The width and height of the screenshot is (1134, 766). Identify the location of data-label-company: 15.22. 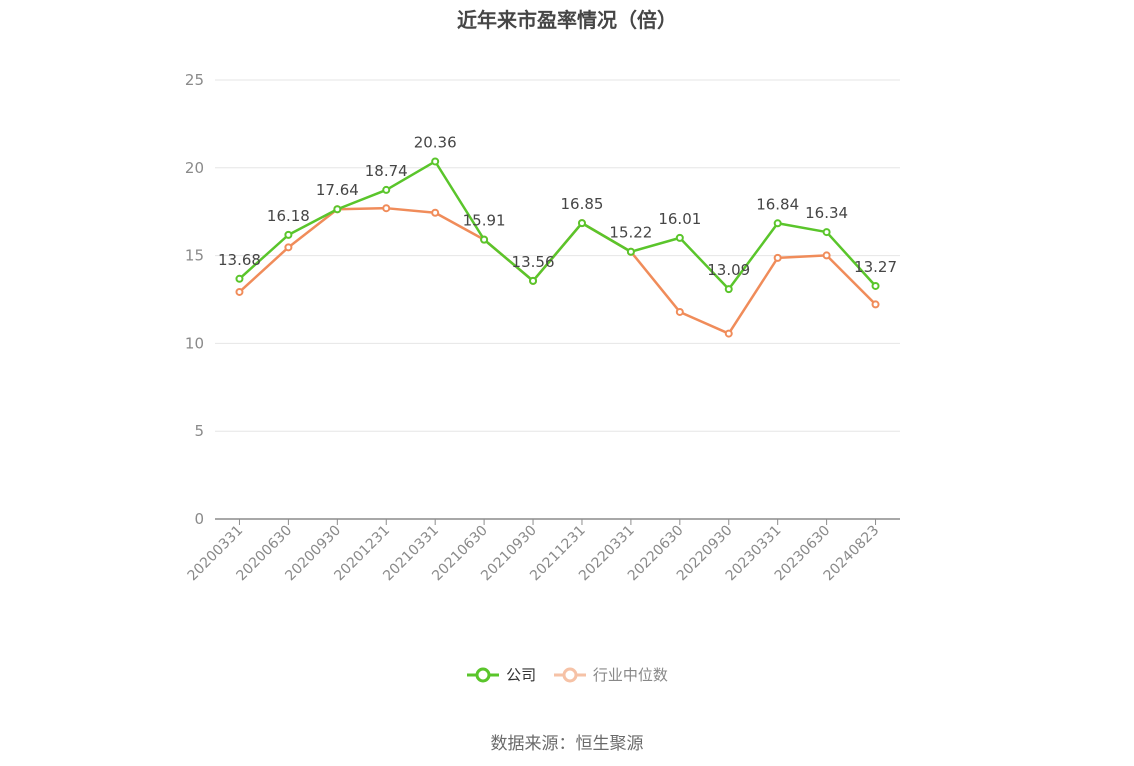
(630, 233).